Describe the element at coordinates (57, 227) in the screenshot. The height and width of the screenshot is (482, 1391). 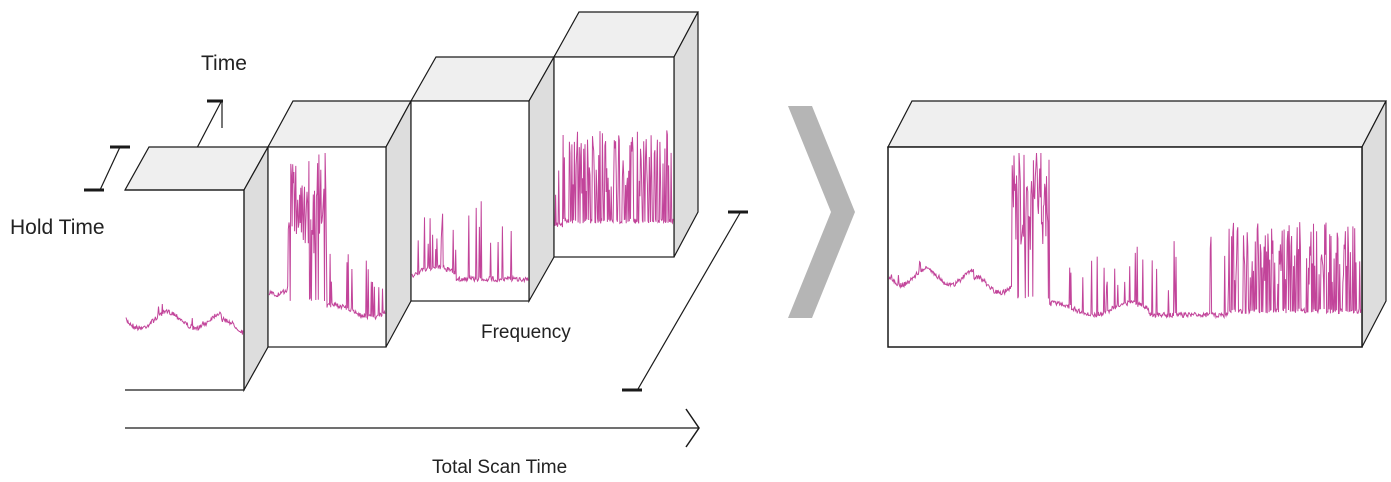
I see `hold-time-label: Hold Time` at that location.